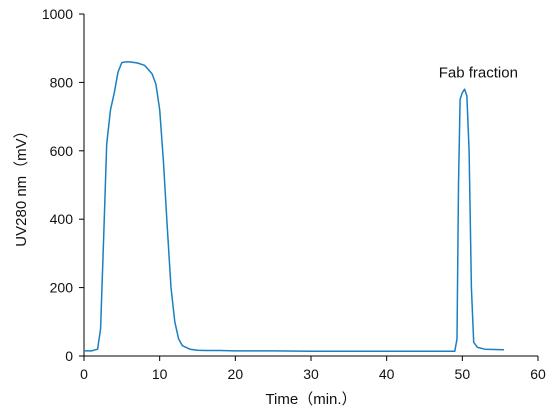 Image resolution: width=547 pixels, height=414 pixels. I want to click on y-axis-title: UV280 nm（mV）, so click(21, 184).